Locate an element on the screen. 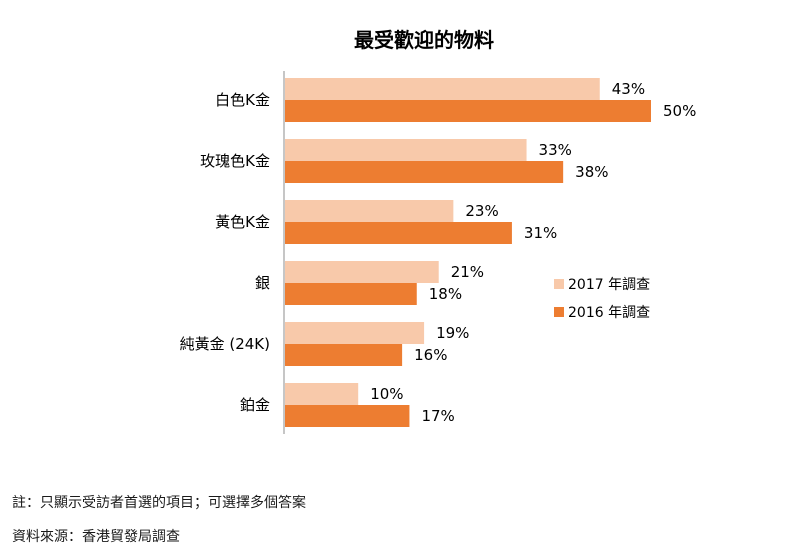  data-label: 33% is located at coordinates (555, 150).